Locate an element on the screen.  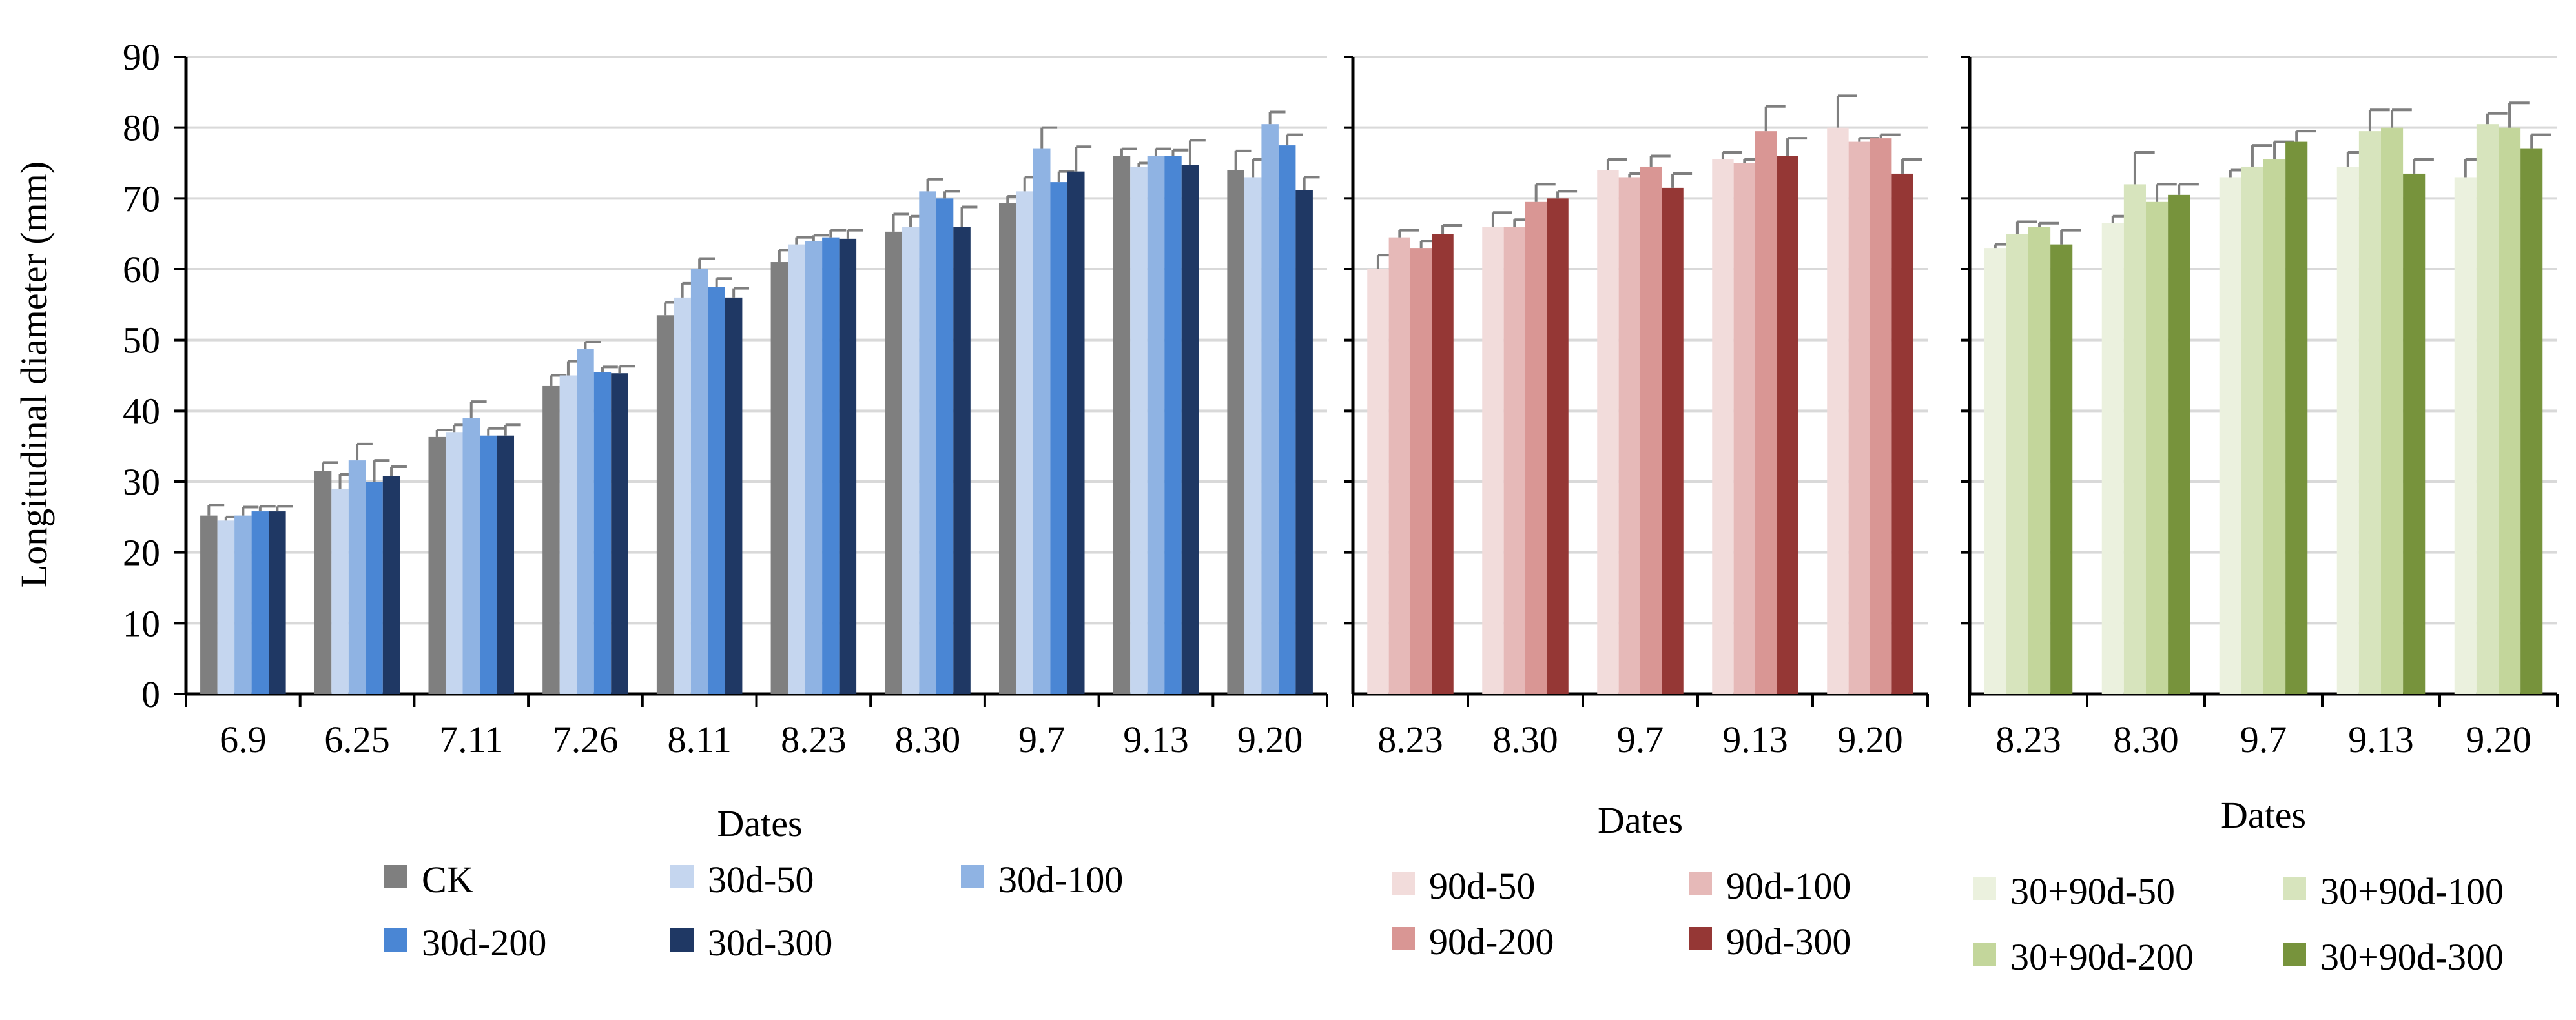
y-tick-label: 80 is located at coordinates (141, 128).